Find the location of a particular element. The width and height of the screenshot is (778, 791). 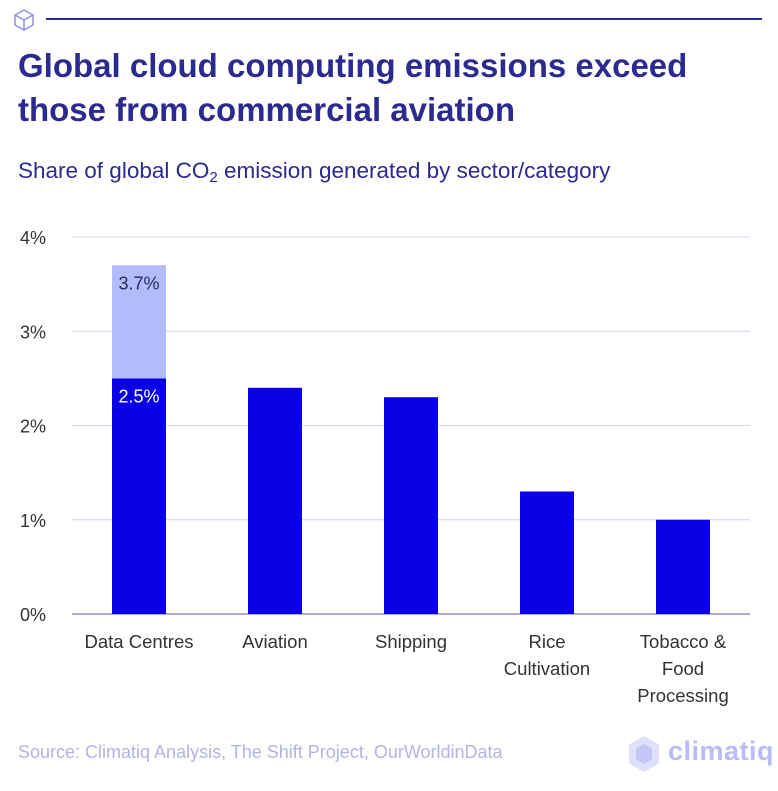

y-tick-label: 3% is located at coordinates (33, 332).